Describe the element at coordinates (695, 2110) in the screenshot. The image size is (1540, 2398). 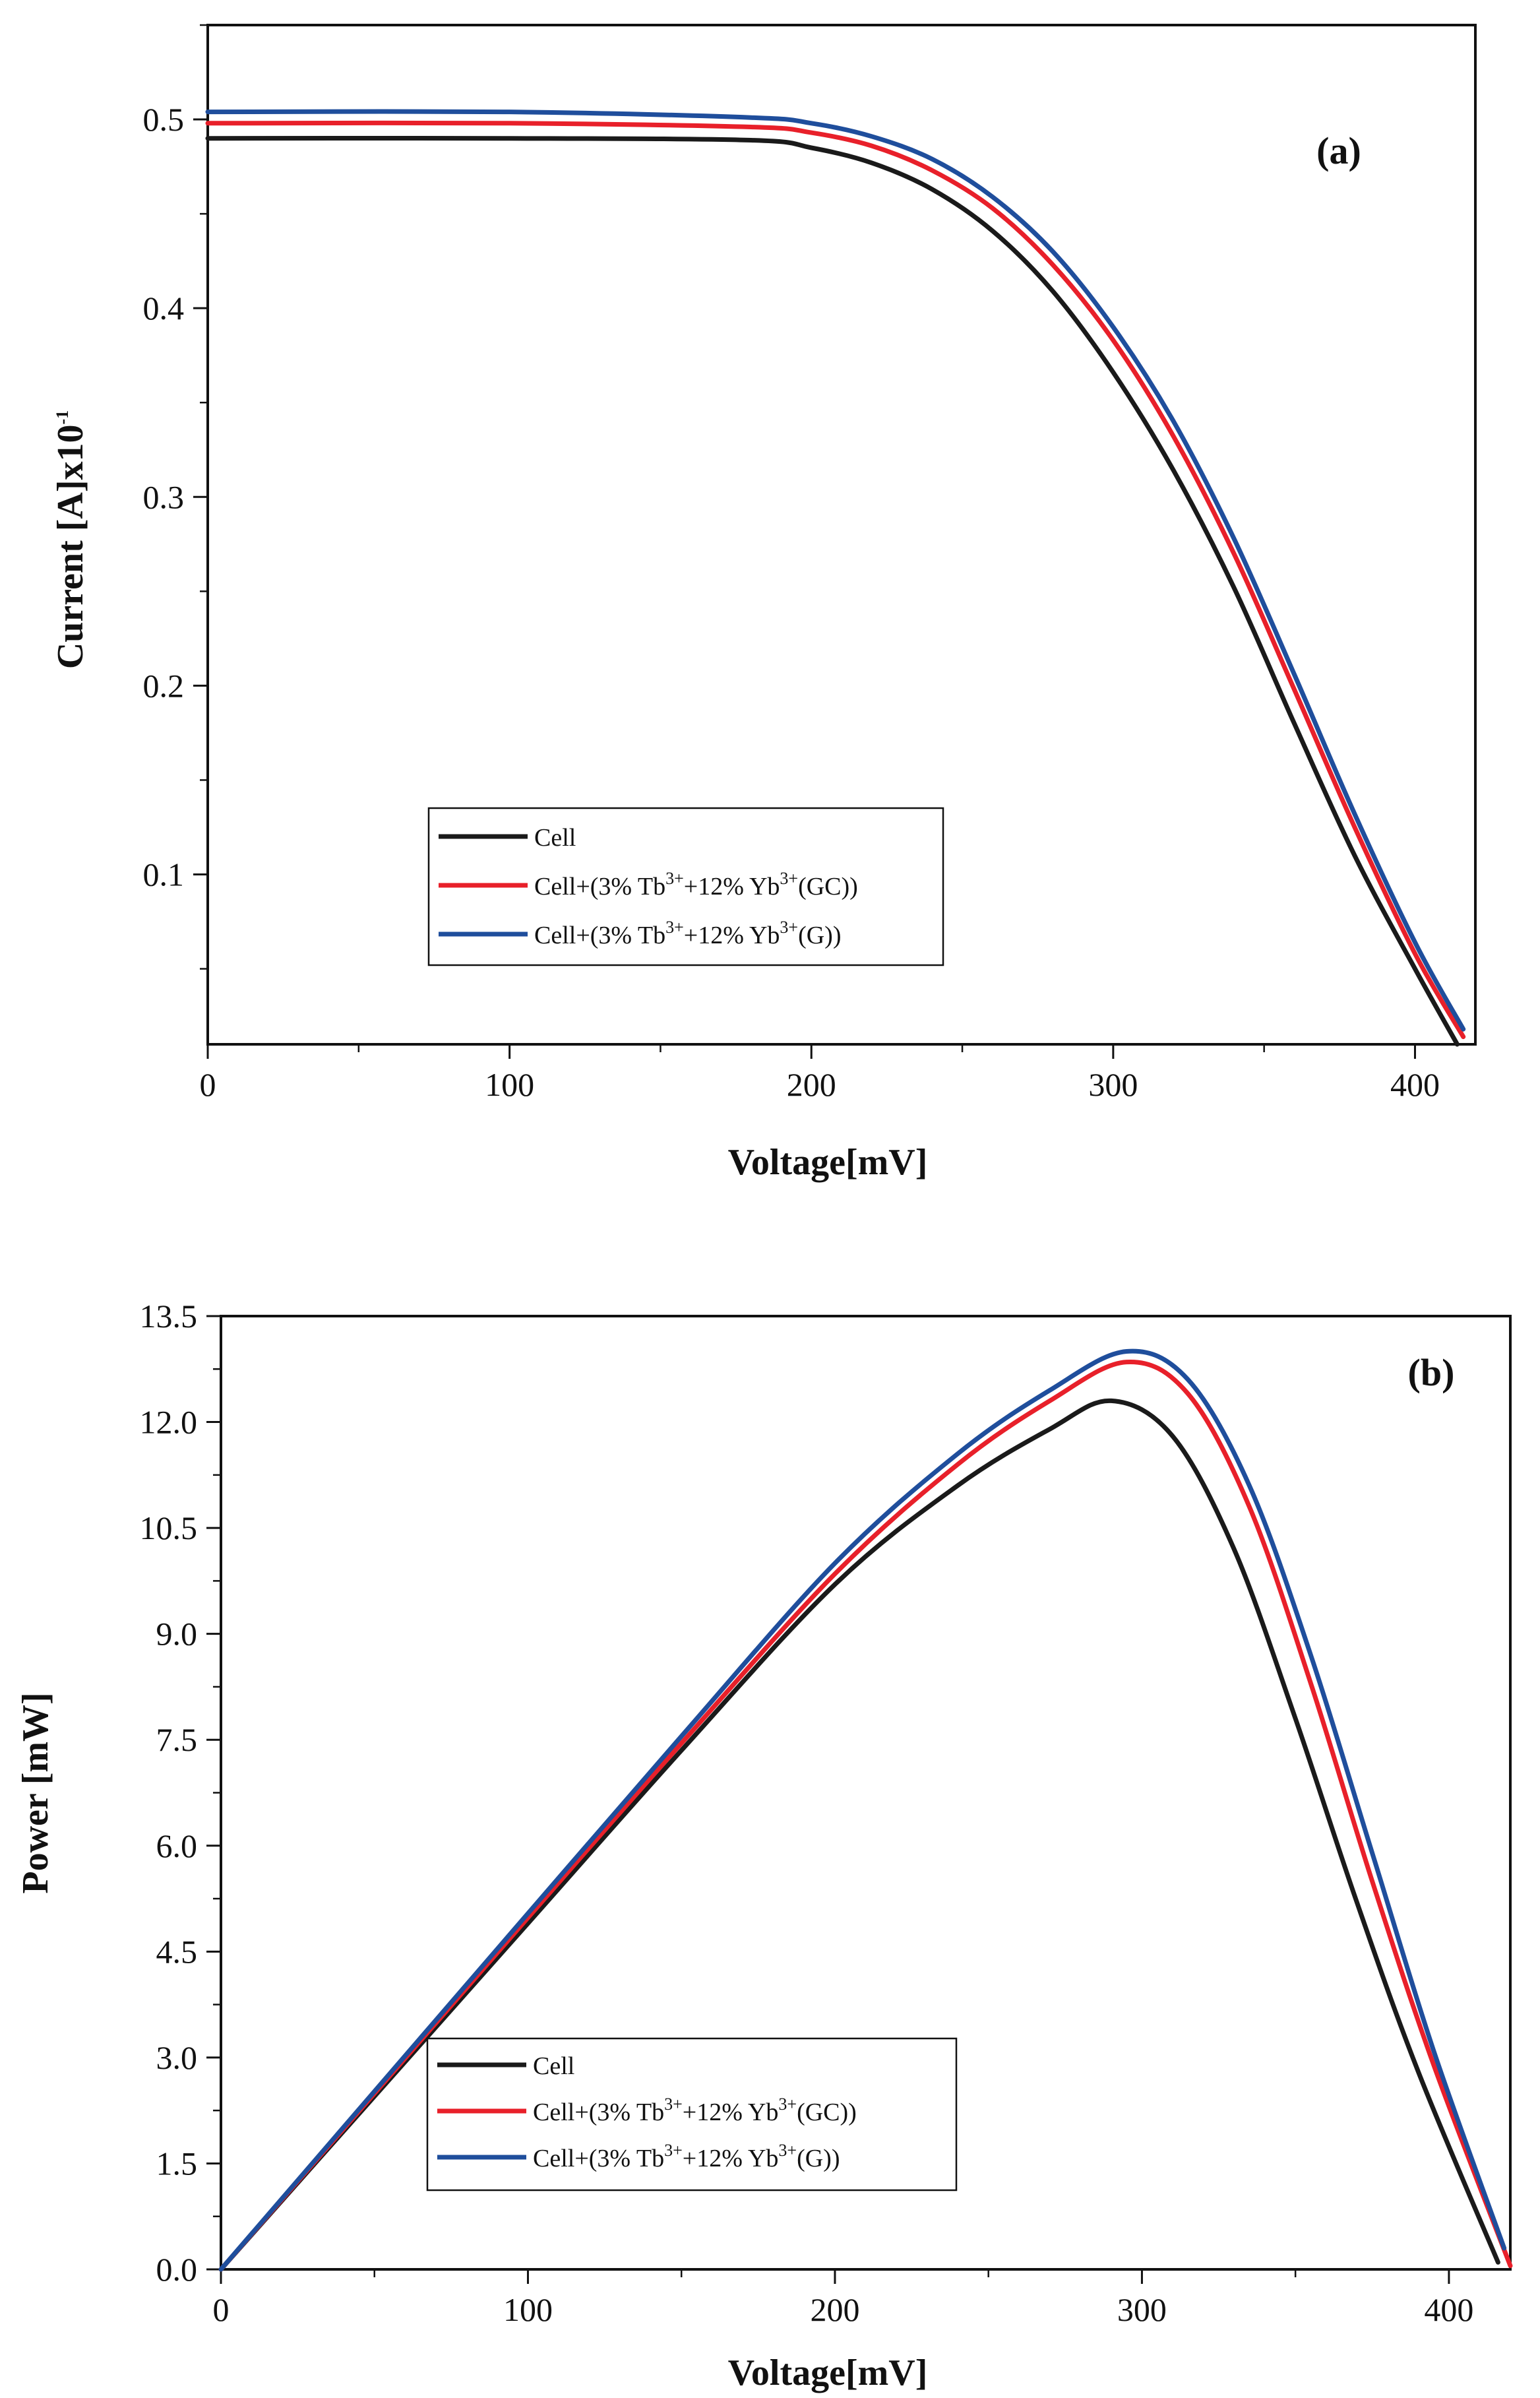
I see `panel-b-legend-label-1: Cell+(3% Tb3++12% Yb3+(GC))` at that location.